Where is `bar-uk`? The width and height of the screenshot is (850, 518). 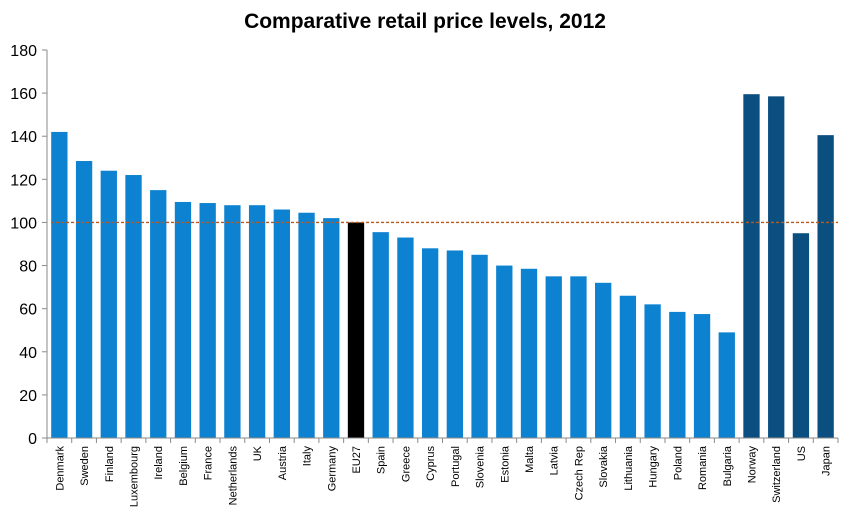 bar-uk is located at coordinates (257, 321).